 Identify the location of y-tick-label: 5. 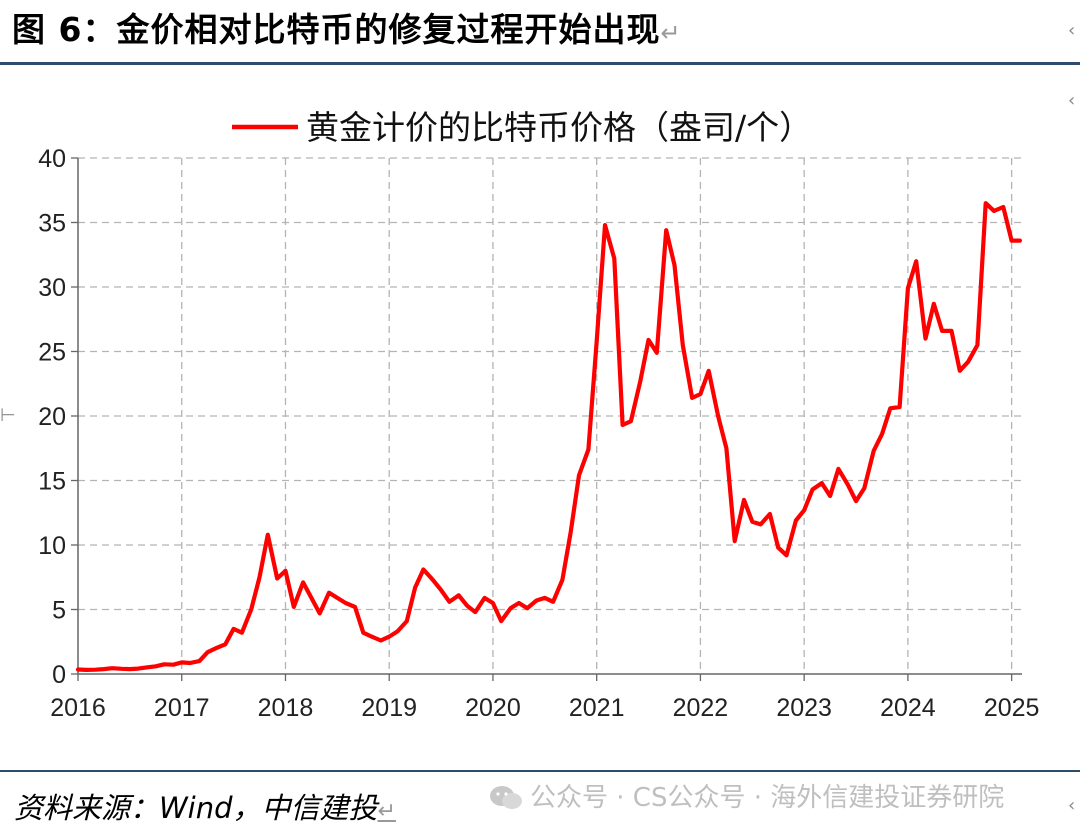
(59, 611).